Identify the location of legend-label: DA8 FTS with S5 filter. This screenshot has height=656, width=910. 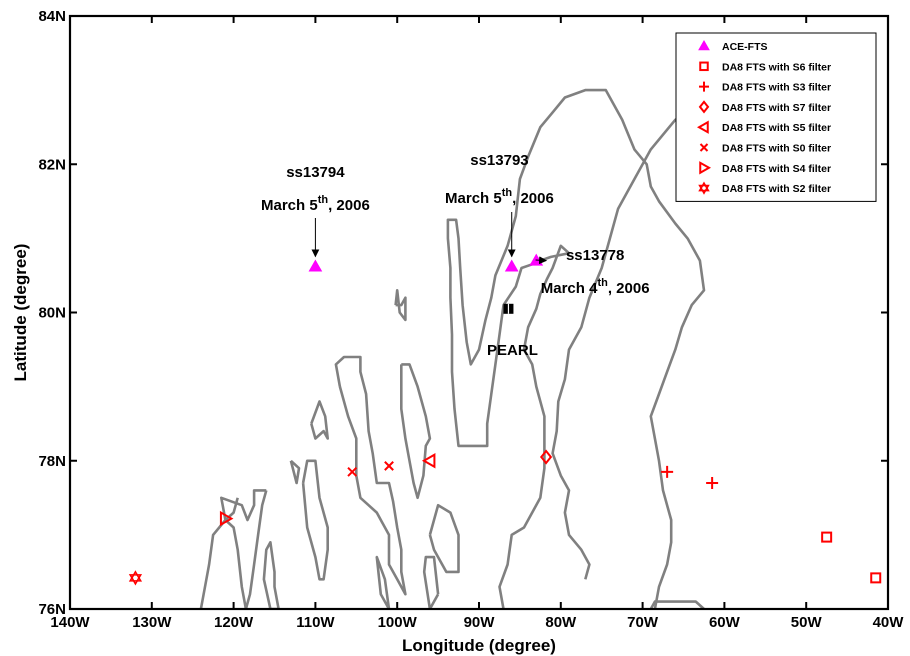
(776, 128).